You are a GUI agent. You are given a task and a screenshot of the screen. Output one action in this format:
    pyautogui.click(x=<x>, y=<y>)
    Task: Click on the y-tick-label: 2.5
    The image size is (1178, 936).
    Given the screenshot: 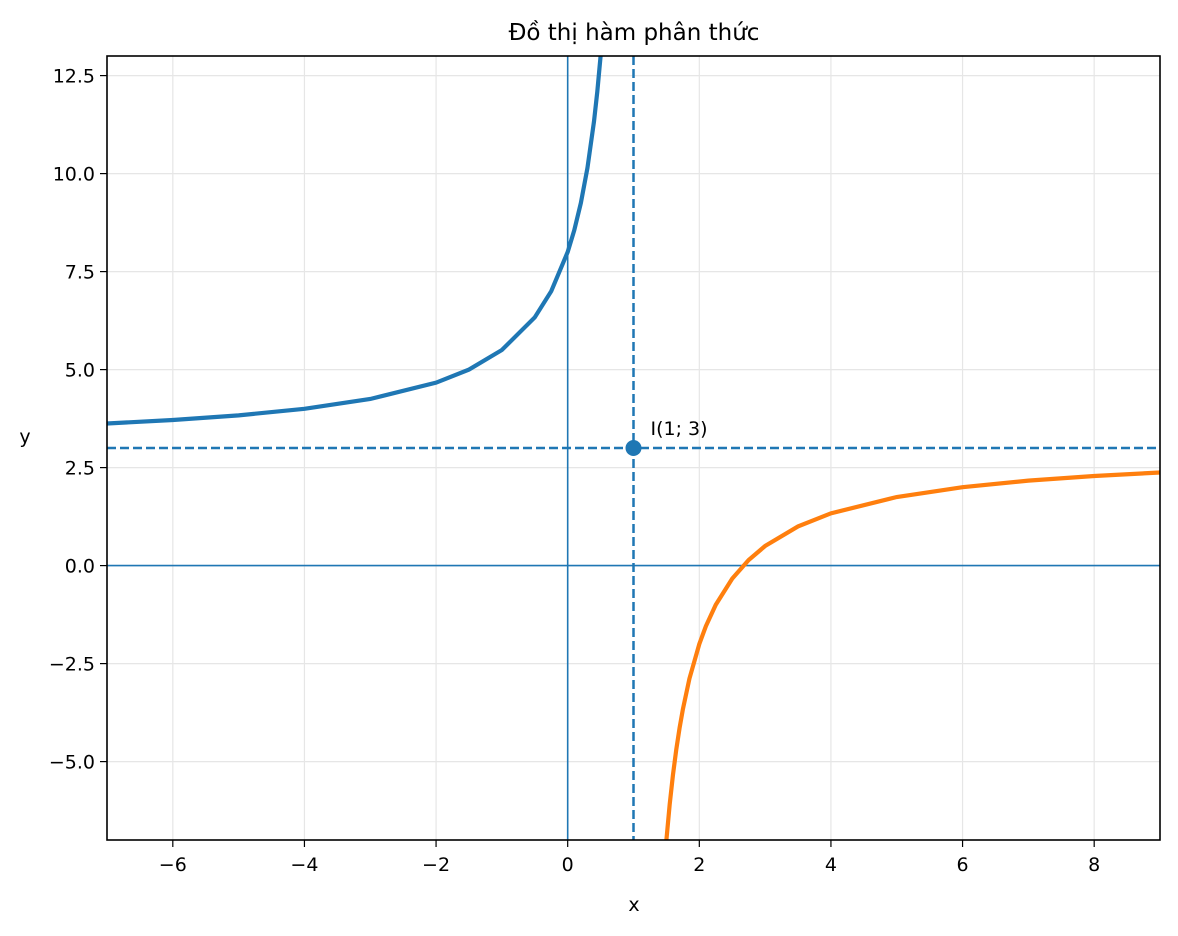 What is the action you would take?
    pyautogui.click(x=80, y=469)
    